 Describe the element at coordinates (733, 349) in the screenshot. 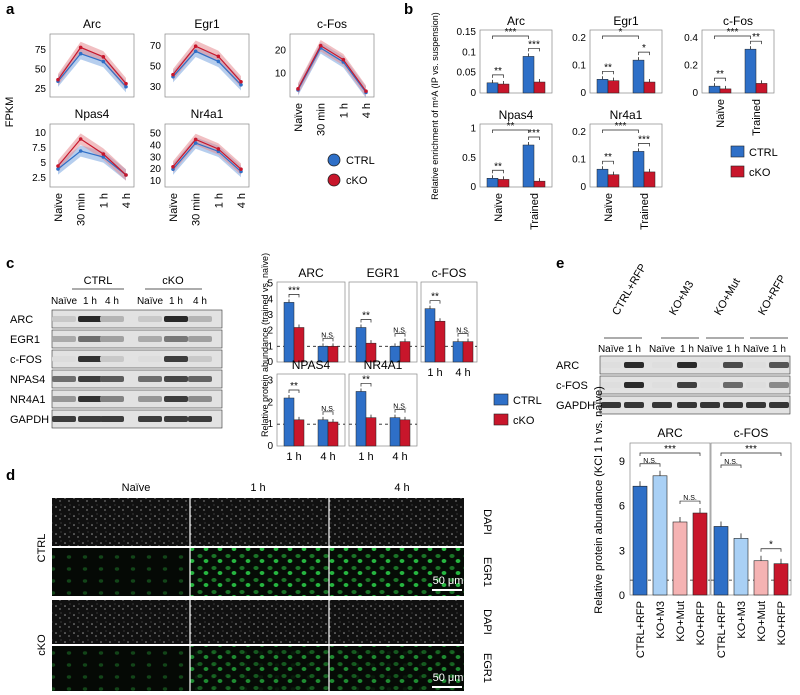

I see `lane-label: 1 h` at that location.